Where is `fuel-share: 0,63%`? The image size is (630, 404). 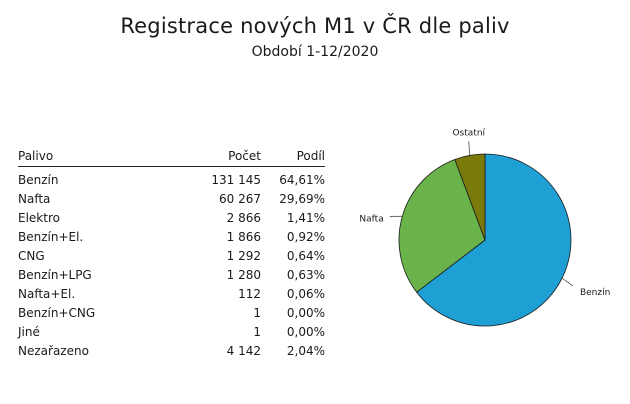
fuel-share: 0,63% is located at coordinates (305, 275).